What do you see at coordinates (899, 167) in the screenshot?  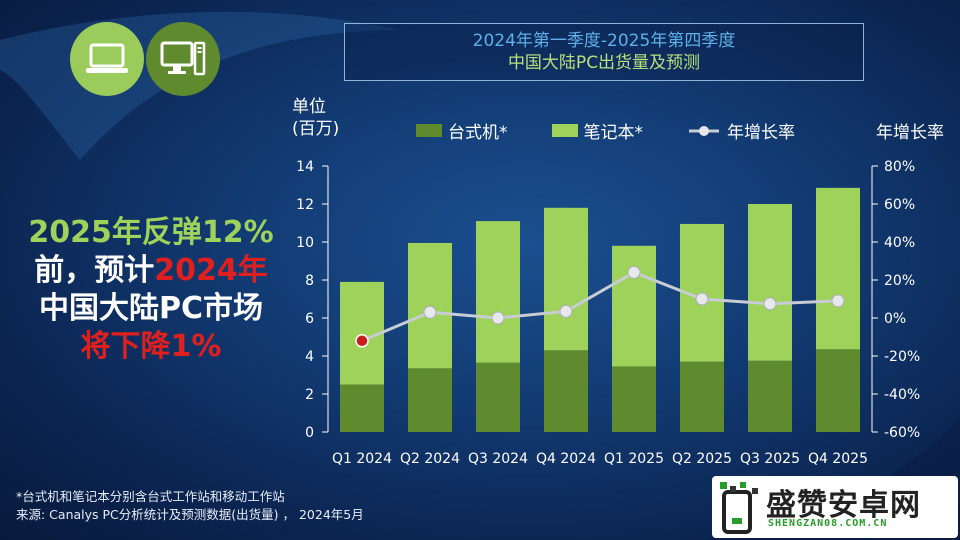 I see `y2-tick-label: 80%` at bounding box center [899, 167].